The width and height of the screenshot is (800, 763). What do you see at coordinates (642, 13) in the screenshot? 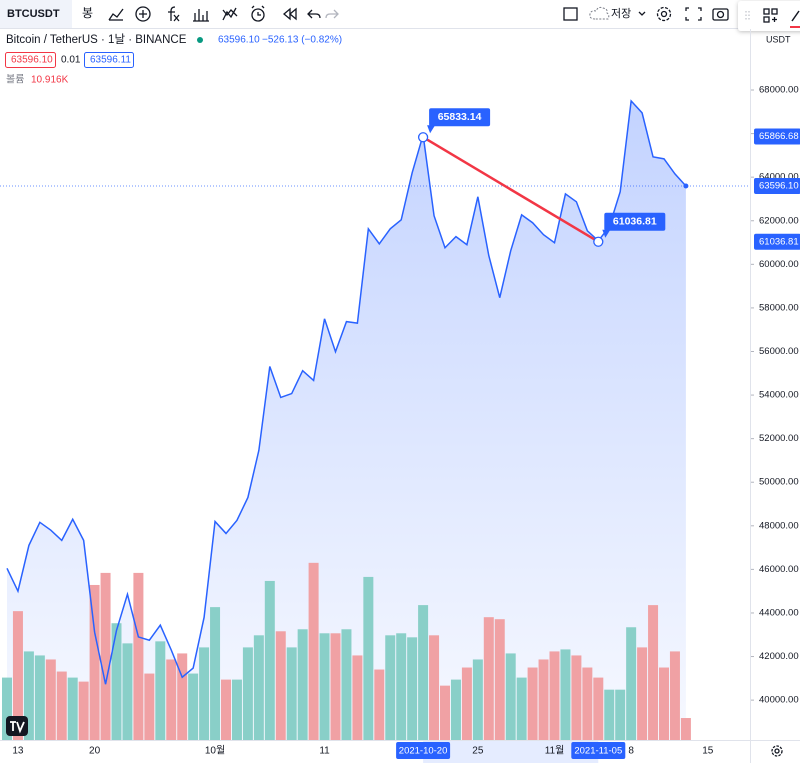
I see `save-menu-icon` at bounding box center [642, 13].